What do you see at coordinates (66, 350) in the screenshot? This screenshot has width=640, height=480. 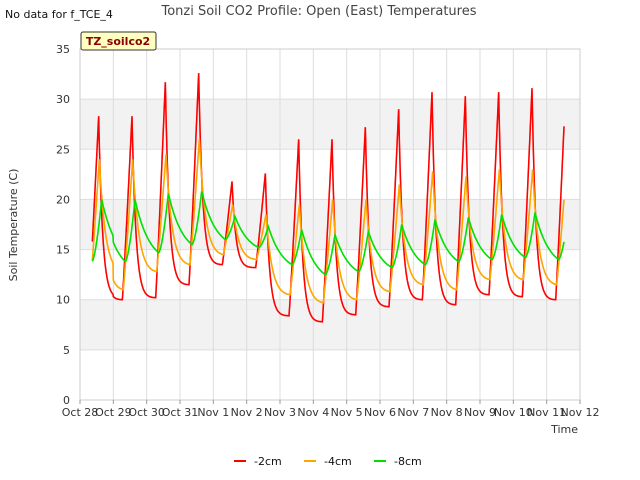 I see `y-tick-label: 5` at bounding box center [66, 350].